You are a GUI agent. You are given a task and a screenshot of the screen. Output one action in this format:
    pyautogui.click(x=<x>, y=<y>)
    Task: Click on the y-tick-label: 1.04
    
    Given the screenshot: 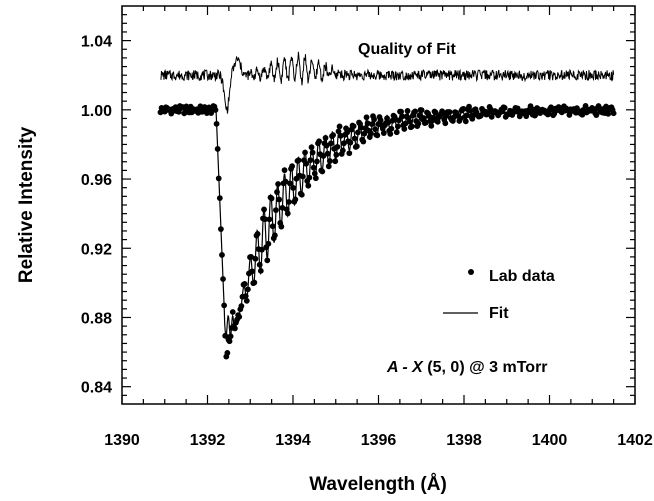 What is the action you would take?
    pyautogui.click(x=96, y=42)
    